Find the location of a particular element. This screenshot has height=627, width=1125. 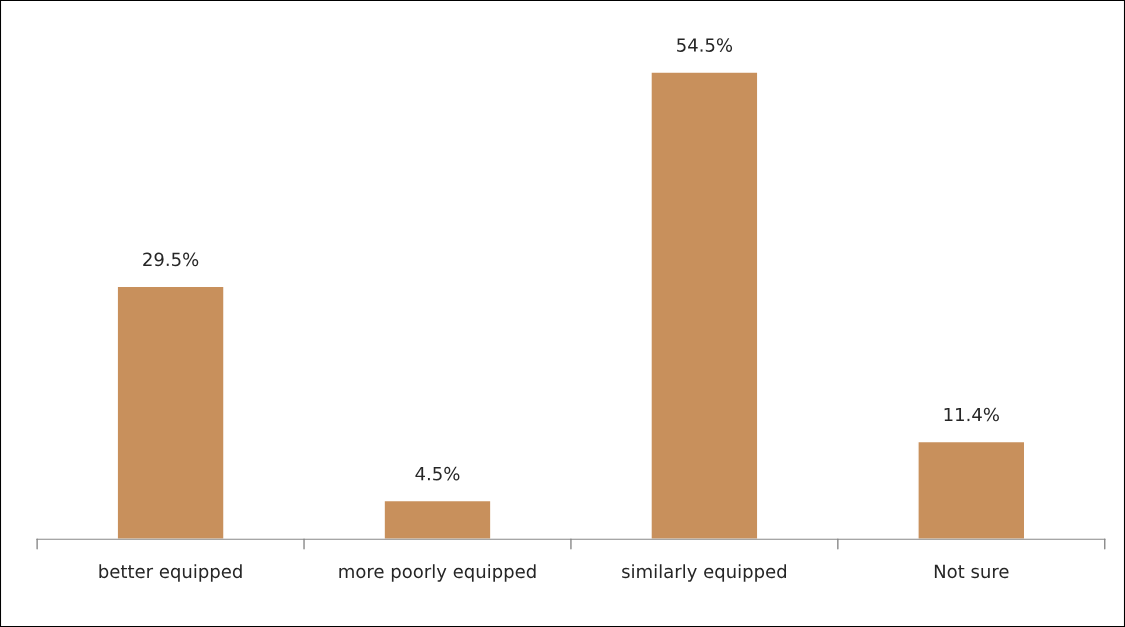

data-label: 11.4% is located at coordinates (971, 414).